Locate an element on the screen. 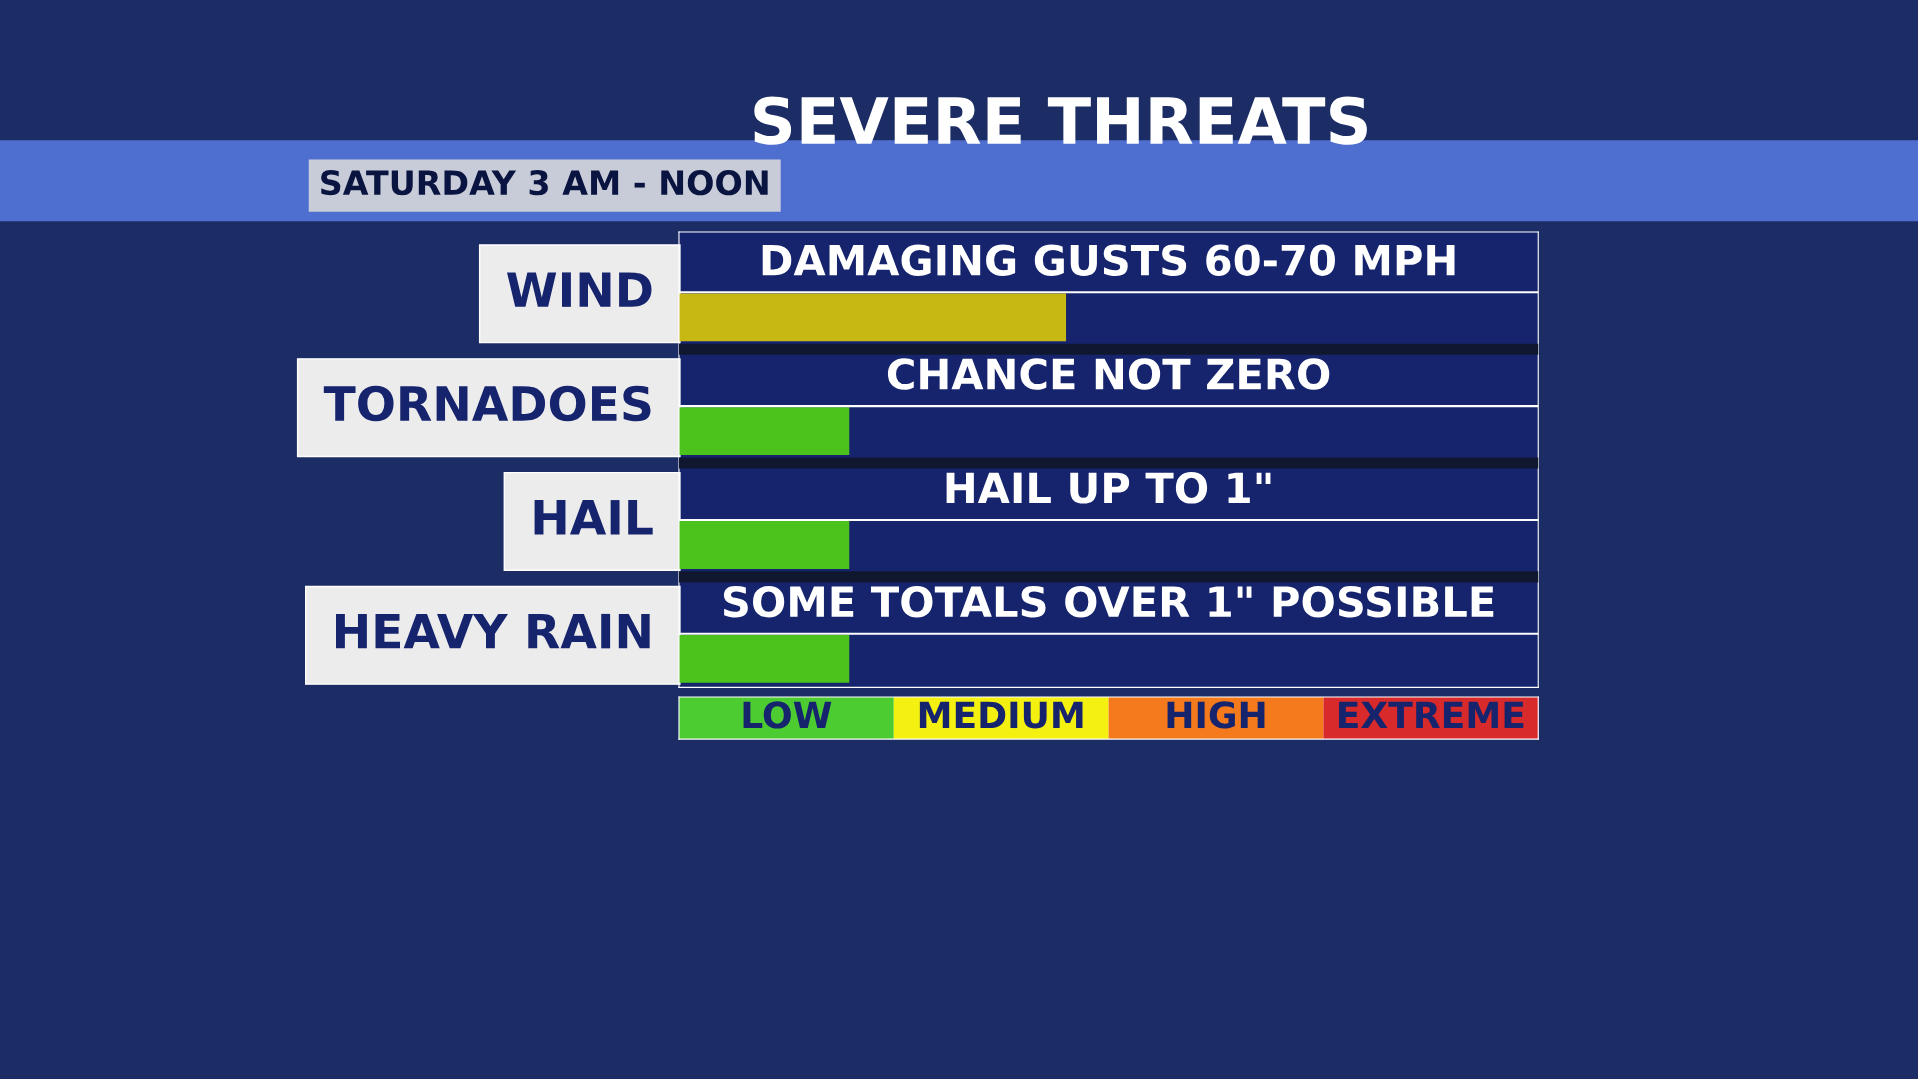 The width and height of the screenshot is (1918, 1079). annotation: CHANCE NOT ZERO is located at coordinates (1108, 374).